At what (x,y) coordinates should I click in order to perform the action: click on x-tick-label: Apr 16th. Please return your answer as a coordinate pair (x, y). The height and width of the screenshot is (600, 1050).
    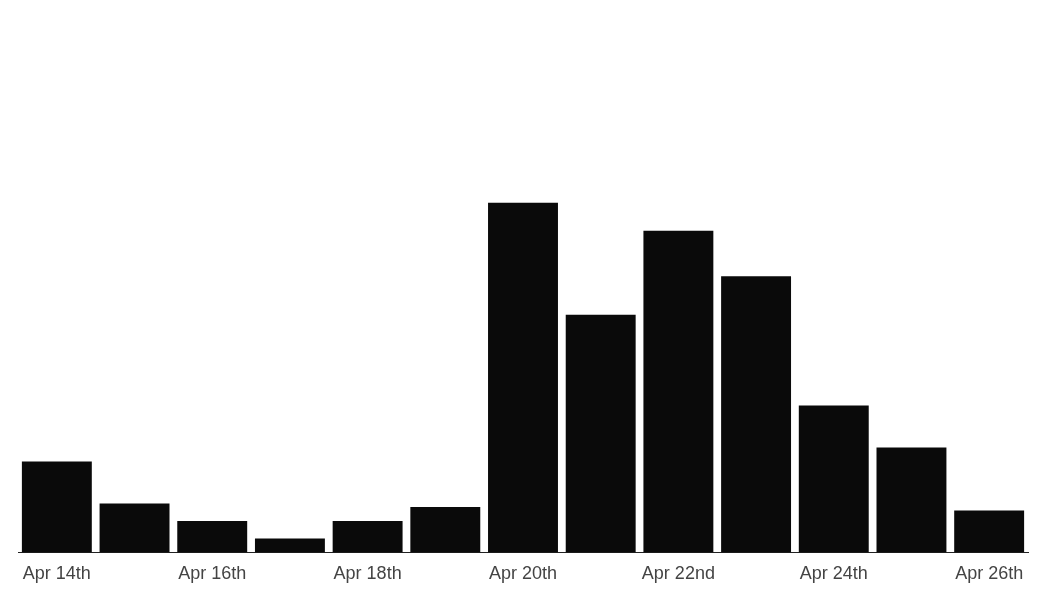
    Looking at the image, I should click on (212, 573).